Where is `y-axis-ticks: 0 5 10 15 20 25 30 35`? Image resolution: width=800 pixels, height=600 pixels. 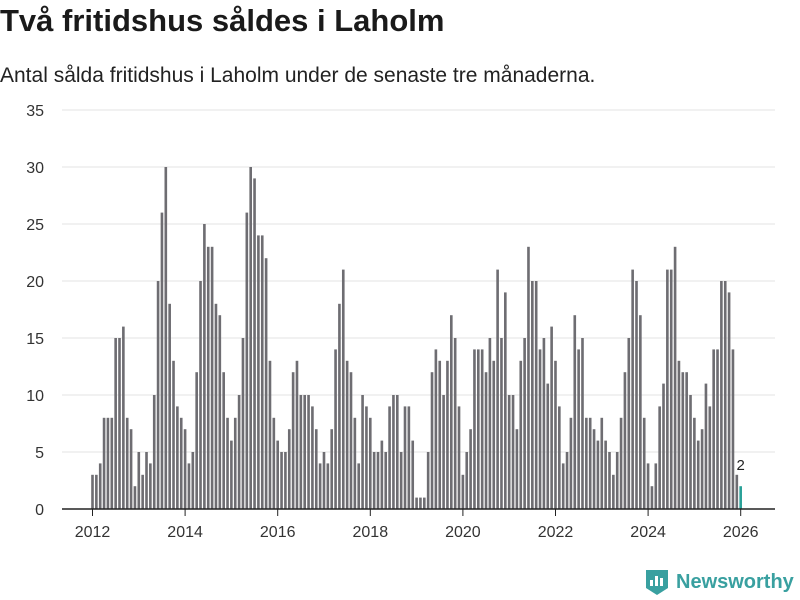
y-axis-ticks: 0 5 10 15 20 25 30 35 is located at coordinates (35, 311).